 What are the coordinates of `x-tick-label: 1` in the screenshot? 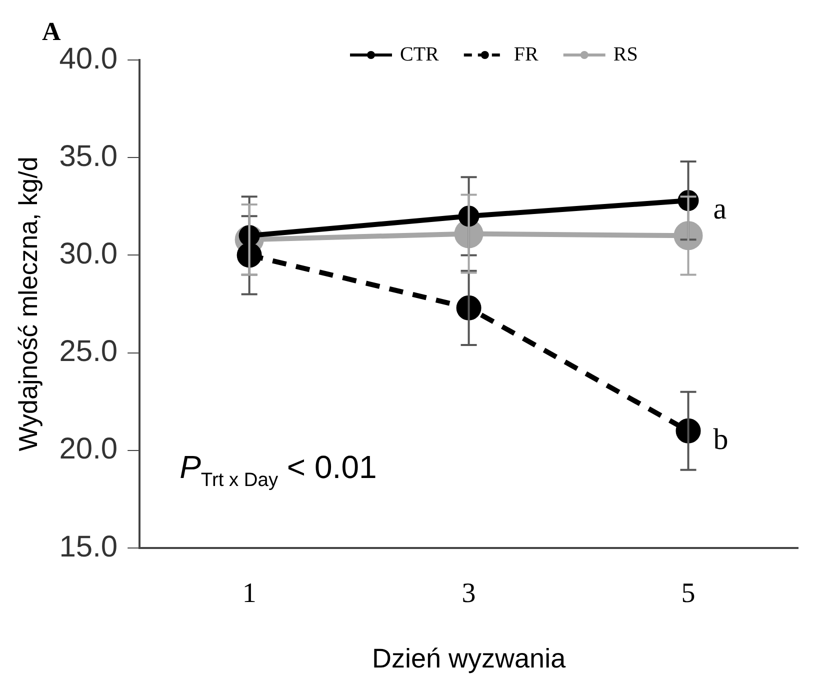 It's located at (249, 594).